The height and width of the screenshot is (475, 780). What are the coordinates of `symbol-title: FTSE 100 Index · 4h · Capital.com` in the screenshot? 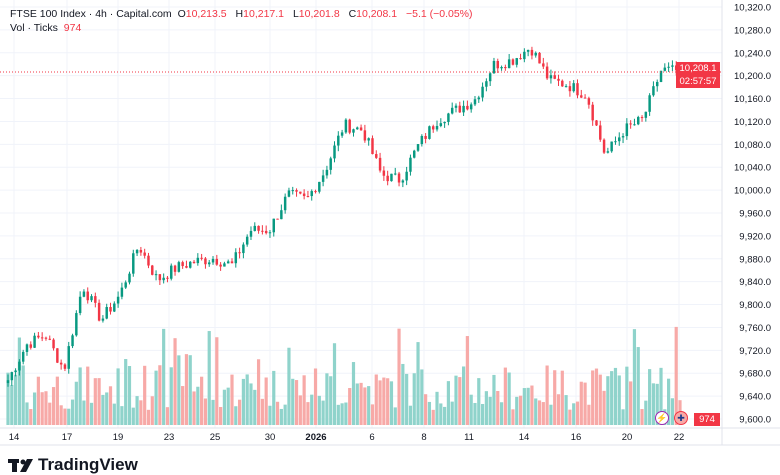 It's located at (91, 14).